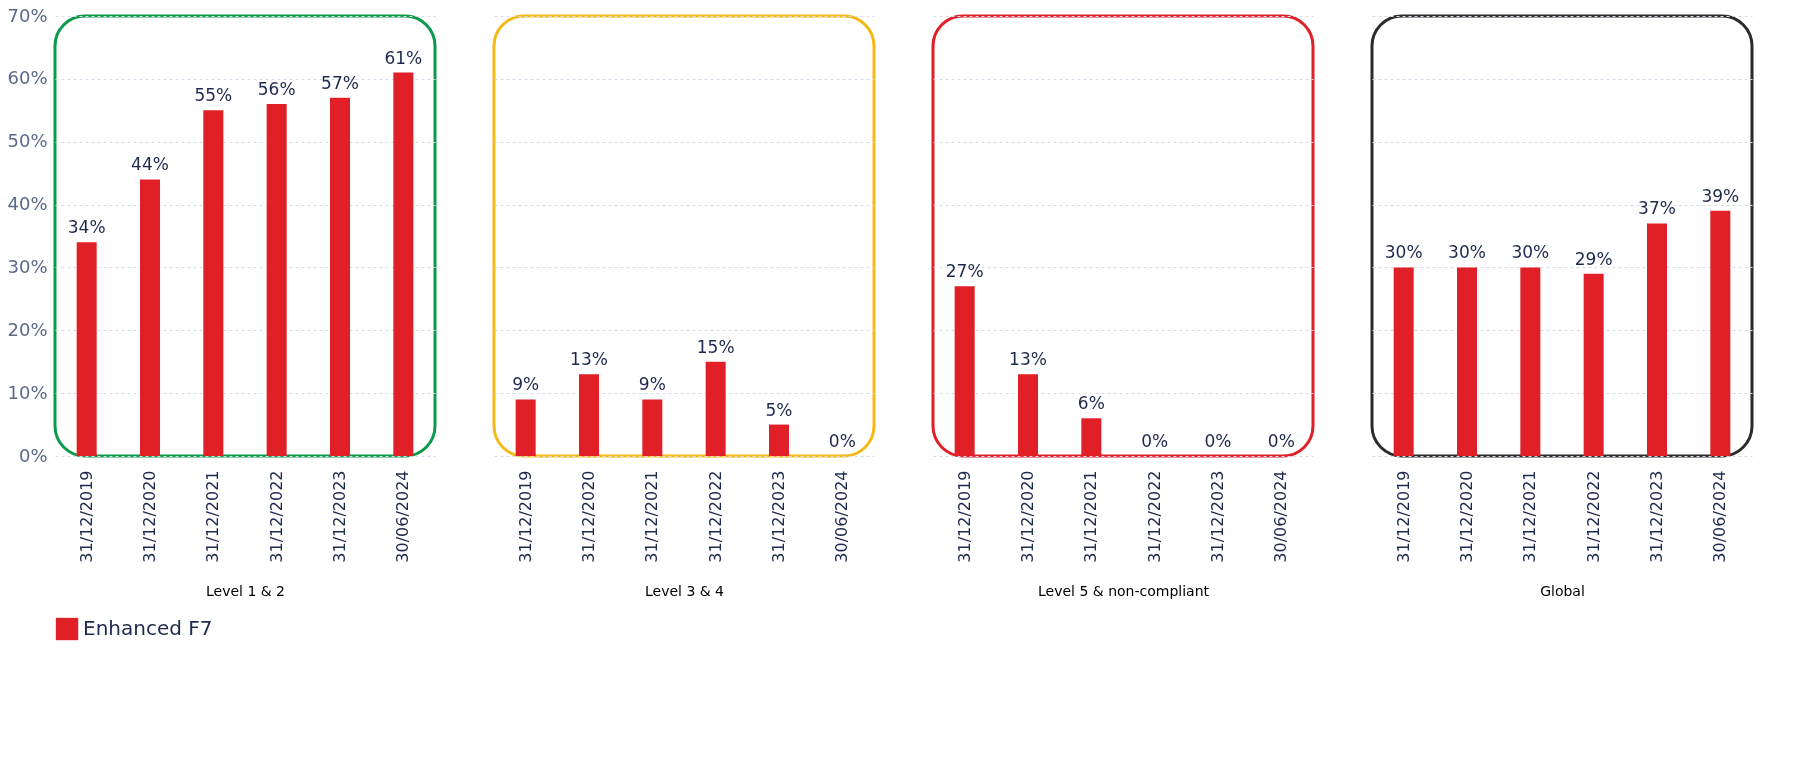 The height and width of the screenshot is (779, 1810). What do you see at coordinates (1091, 403) in the screenshot?
I see `data-label: 6%` at bounding box center [1091, 403].